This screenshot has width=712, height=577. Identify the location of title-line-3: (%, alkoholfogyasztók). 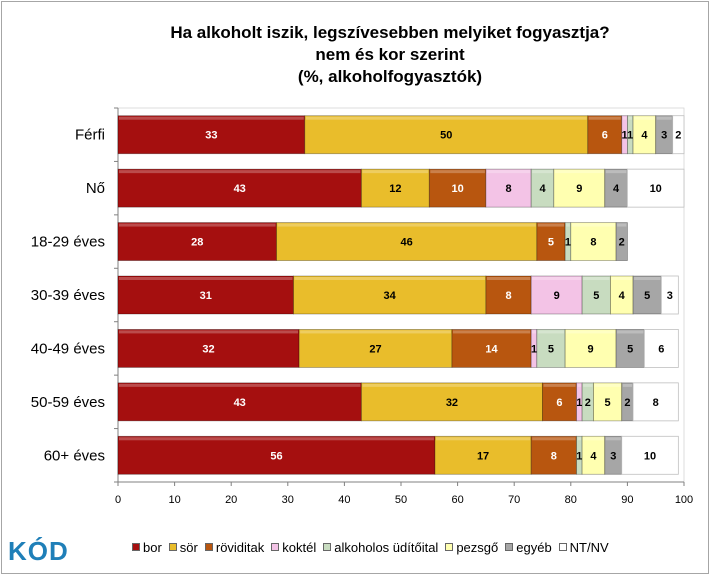
(390, 76).